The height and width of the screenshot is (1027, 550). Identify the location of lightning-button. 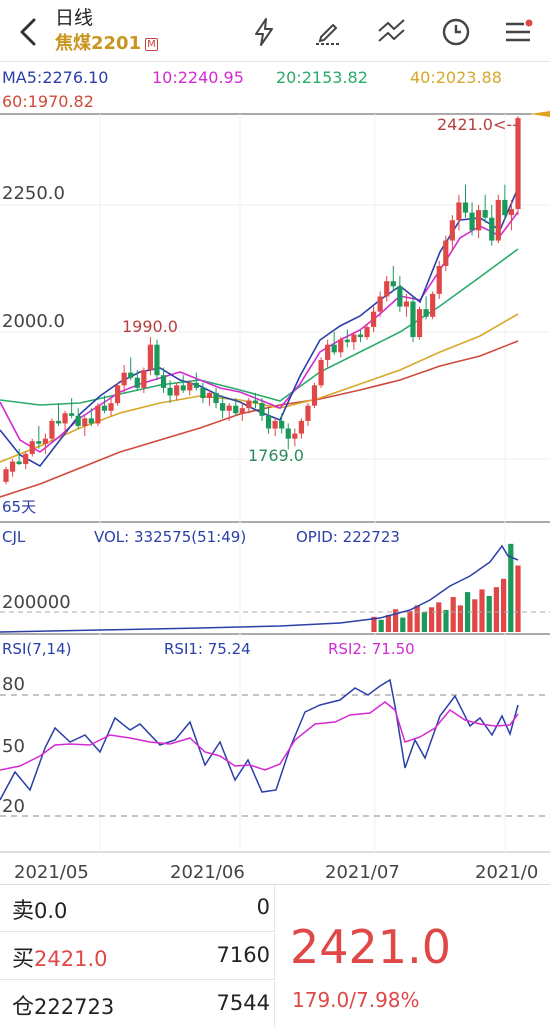
(264, 32).